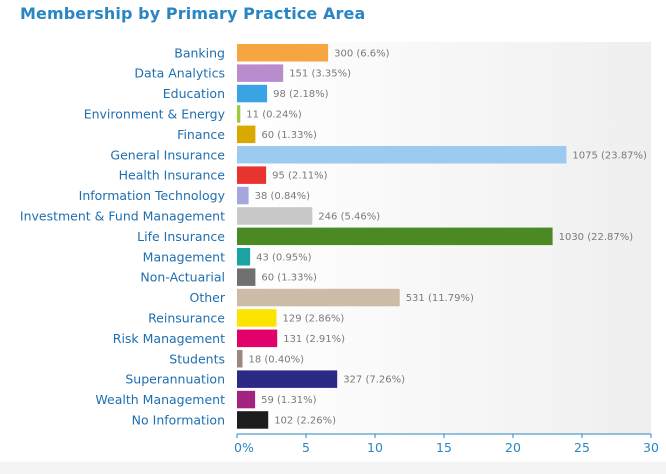  I want to click on chart-title: Membership by Primary Practice Area, so click(193, 13).